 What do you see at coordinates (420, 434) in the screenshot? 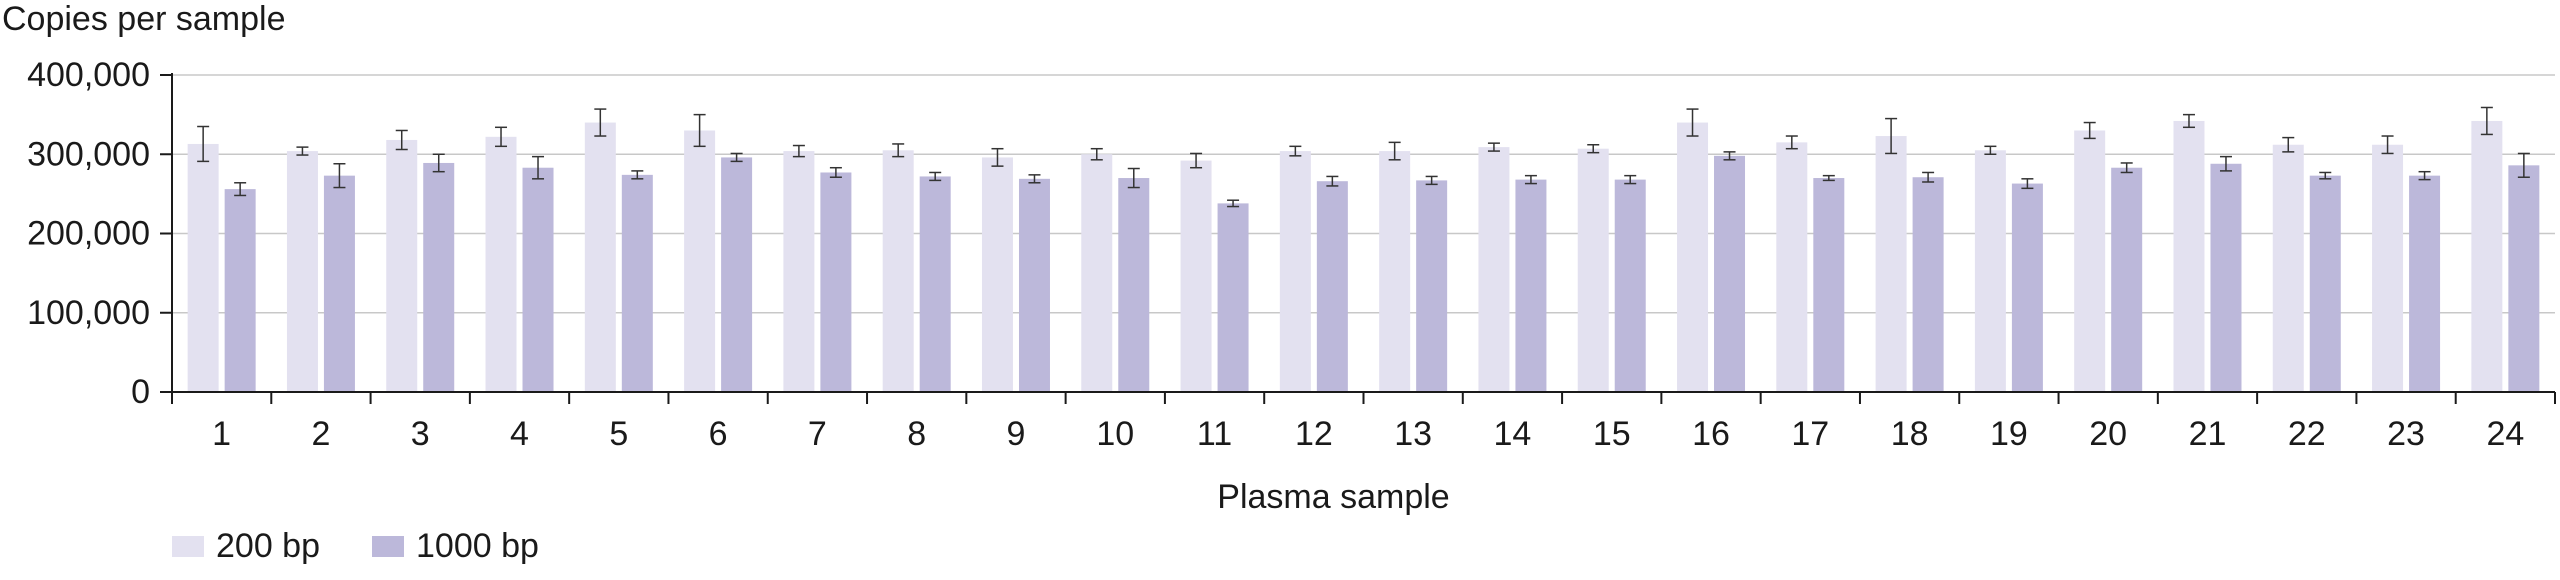
I see `x-tick-label: 3` at bounding box center [420, 434].